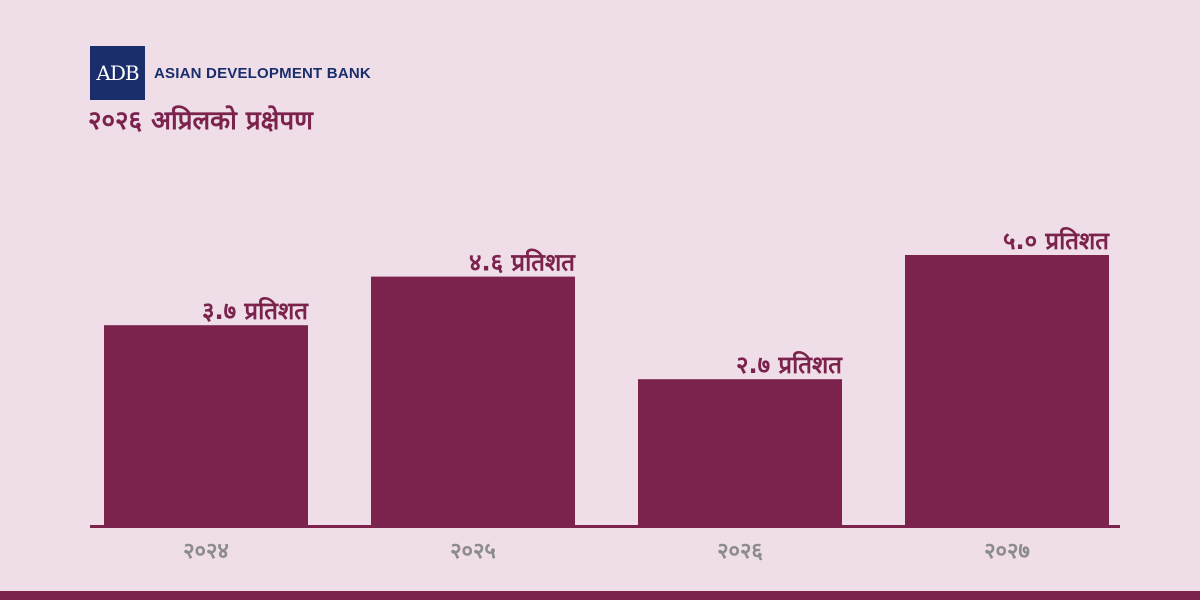 This screenshot has height=600, width=1200. Describe the element at coordinates (605, 526) in the screenshot. I see `x-axis-line` at that location.